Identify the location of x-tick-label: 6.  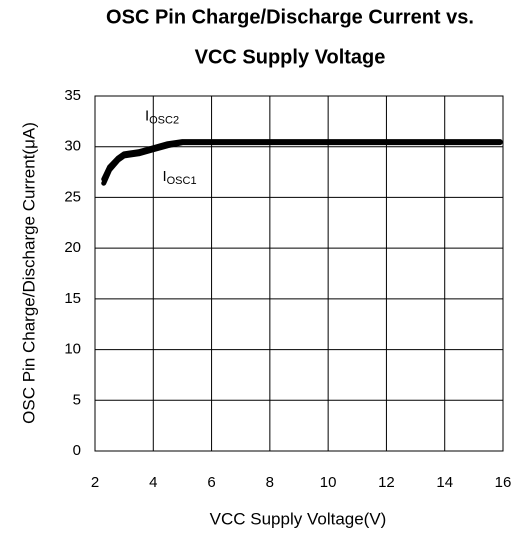
(211, 482).